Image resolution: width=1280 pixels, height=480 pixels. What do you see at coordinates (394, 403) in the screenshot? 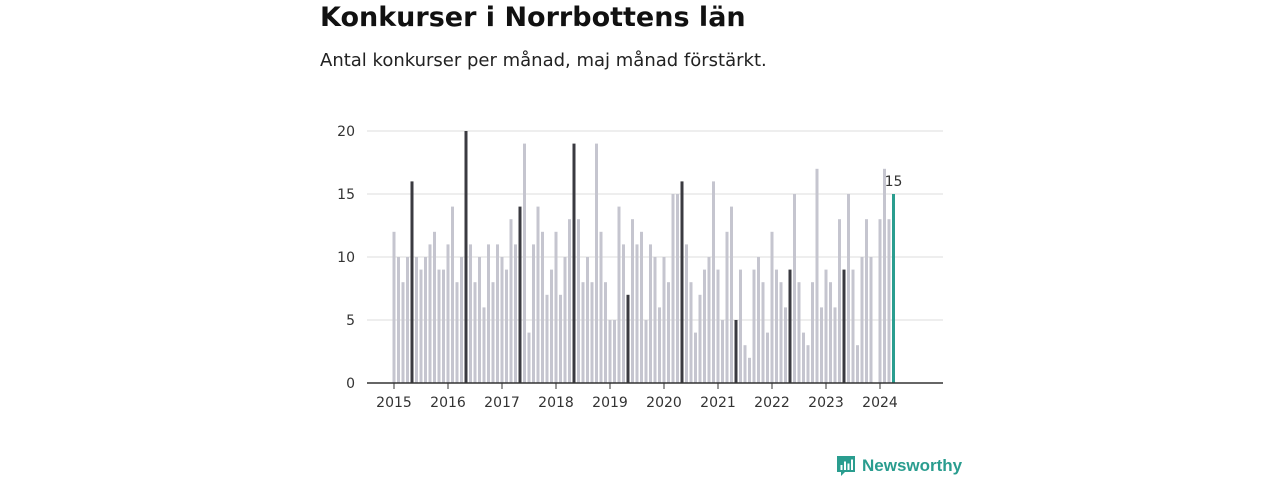
I see `x-tick-label: 2015` at bounding box center [394, 403].